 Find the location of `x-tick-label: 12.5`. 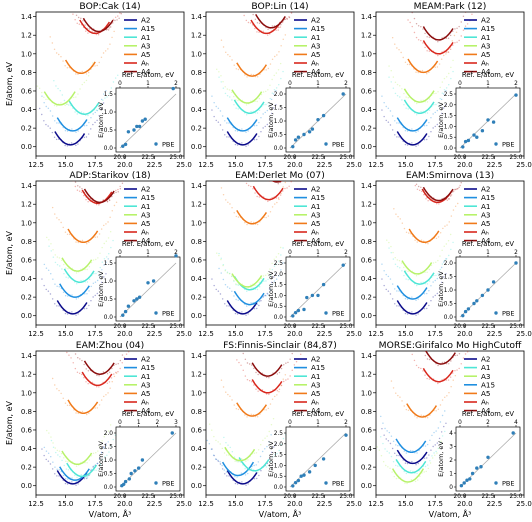

x-tick-label: 12.5 is located at coordinates (206, 504).